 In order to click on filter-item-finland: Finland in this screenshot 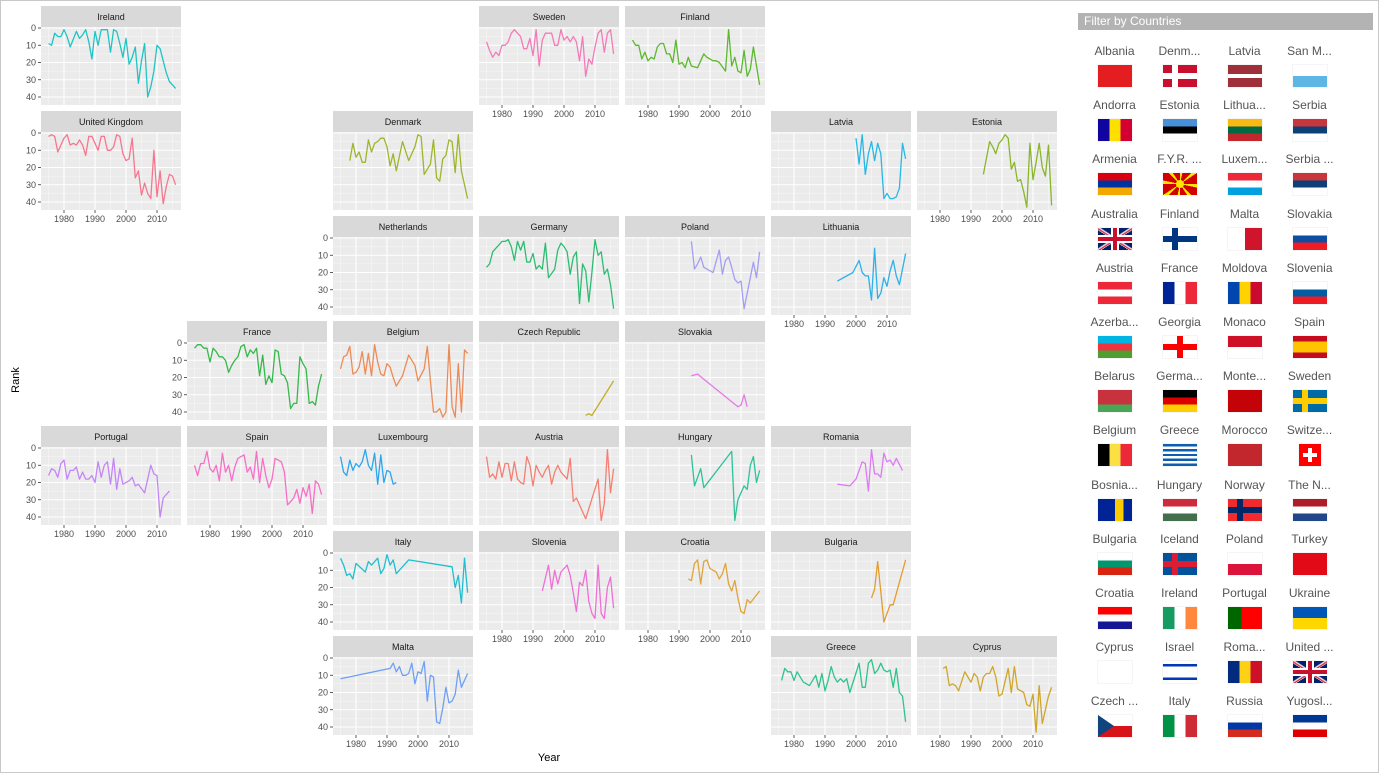, I will do `click(1179, 234)`.